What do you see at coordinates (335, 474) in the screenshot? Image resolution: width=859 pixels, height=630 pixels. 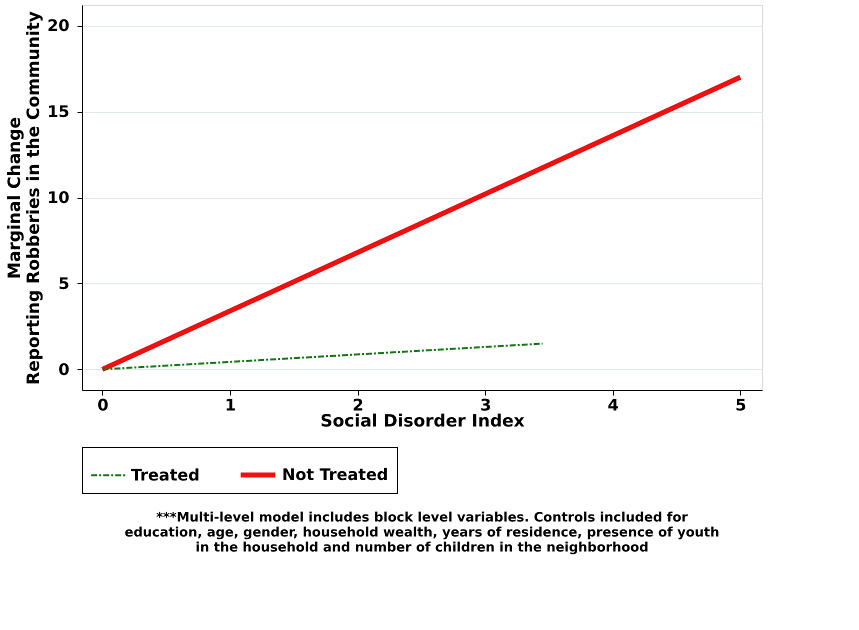 I see `legend-label: Not Treated` at bounding box center [335, 474].